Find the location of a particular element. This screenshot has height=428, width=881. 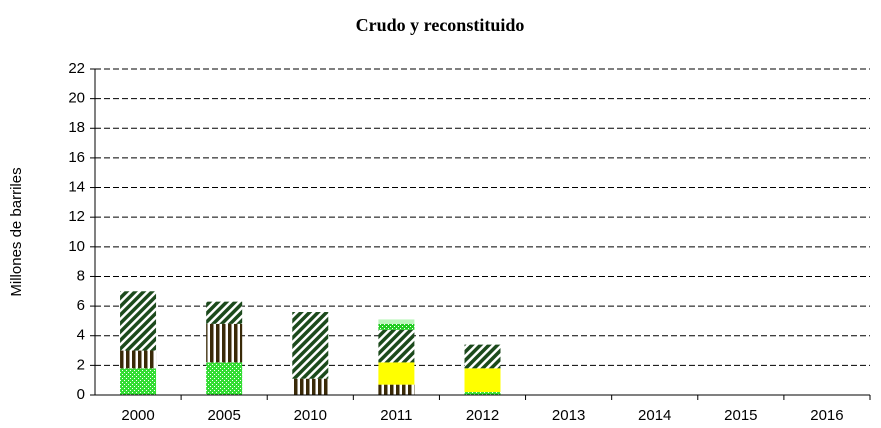

x-tick-label: 2014 is located at coordinates (654, 415).